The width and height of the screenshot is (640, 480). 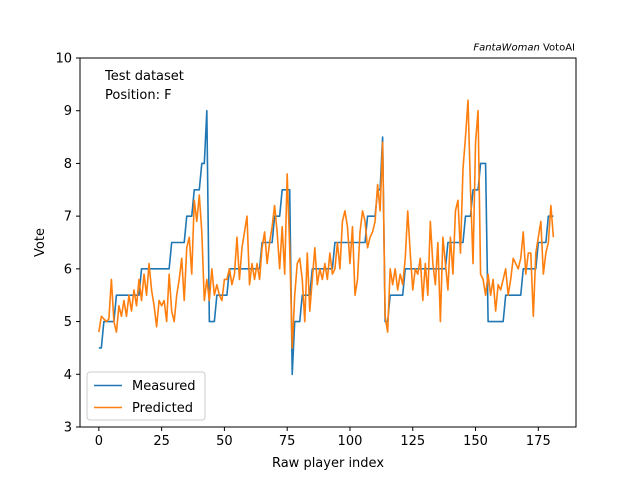 What do you see at coordinates (164, 386) in the screenshot?
I see `legend-label-measured: Measured` at bounding box center [164, 386].